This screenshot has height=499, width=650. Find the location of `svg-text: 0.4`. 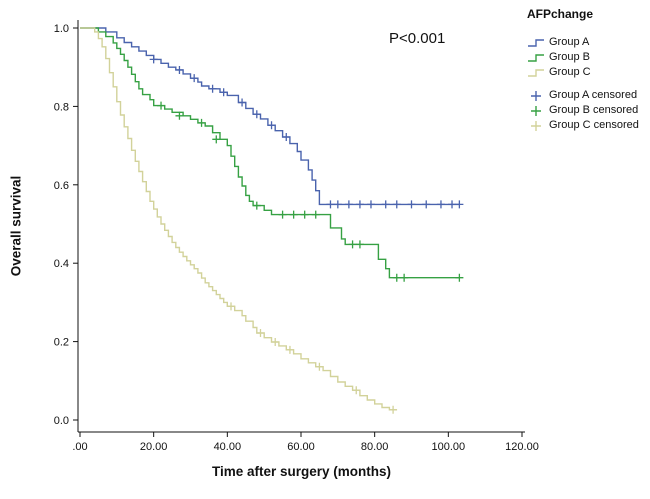

svg-text: 0.4 is located at coordinates (61, 264).